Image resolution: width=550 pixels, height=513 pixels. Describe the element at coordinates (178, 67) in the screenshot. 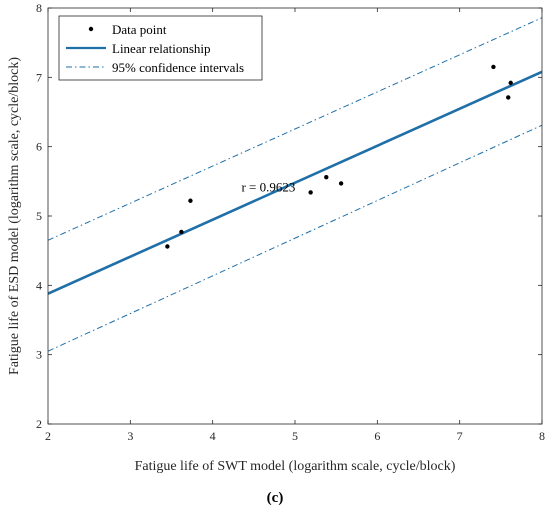

I see `legend-label-confidence-intervals: 95% confidence intervals` at that location.